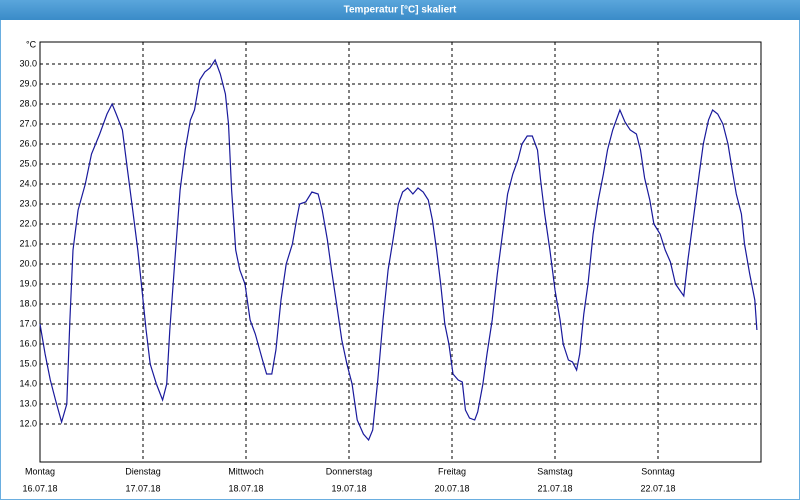 Image resolution: width=800 pixels, height=500 pixels. What do you see at coordinates (31, 44) in the screenshot?
I see `y-axis-label: °C` at bounding box center [31, 44].